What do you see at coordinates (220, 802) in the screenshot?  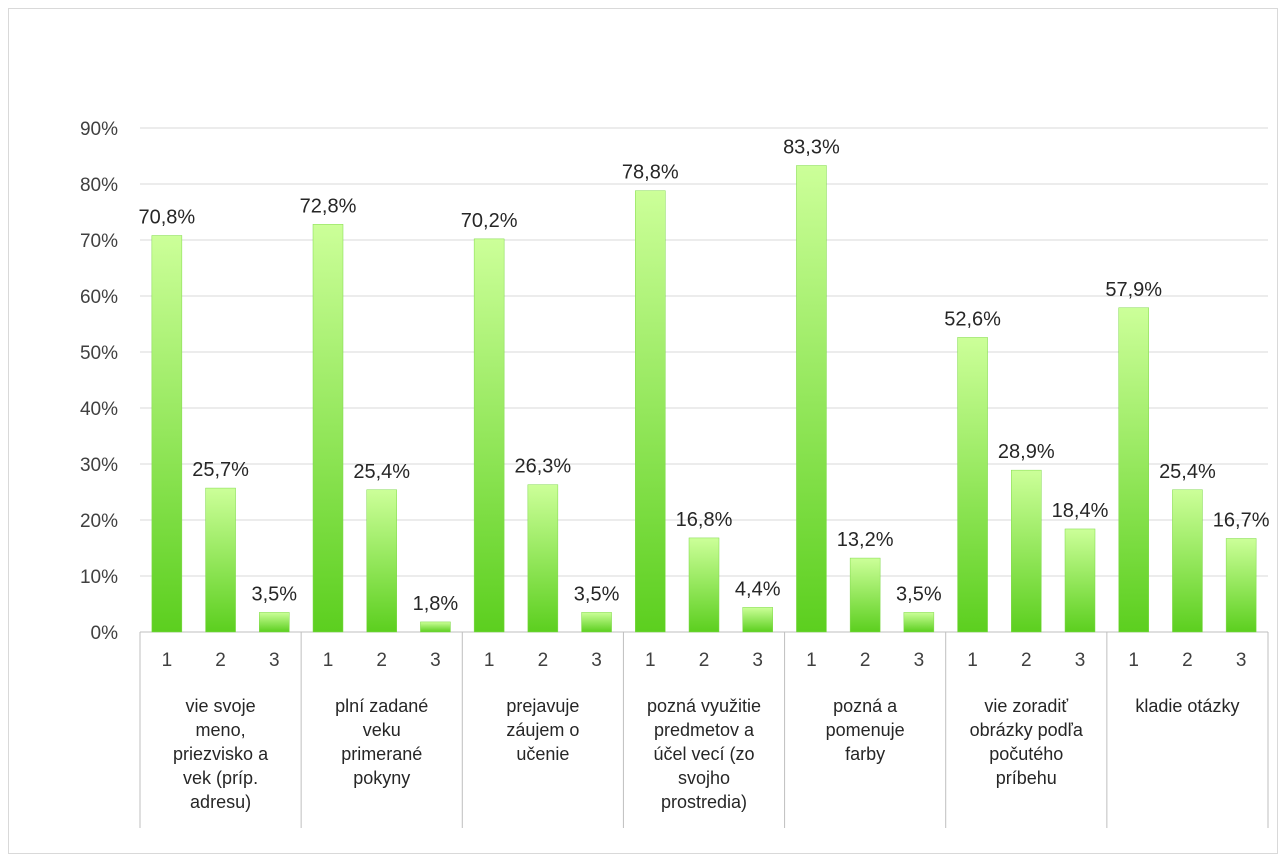 I see `x-category-label-line: adresu)` at bounding box center [220, 802].